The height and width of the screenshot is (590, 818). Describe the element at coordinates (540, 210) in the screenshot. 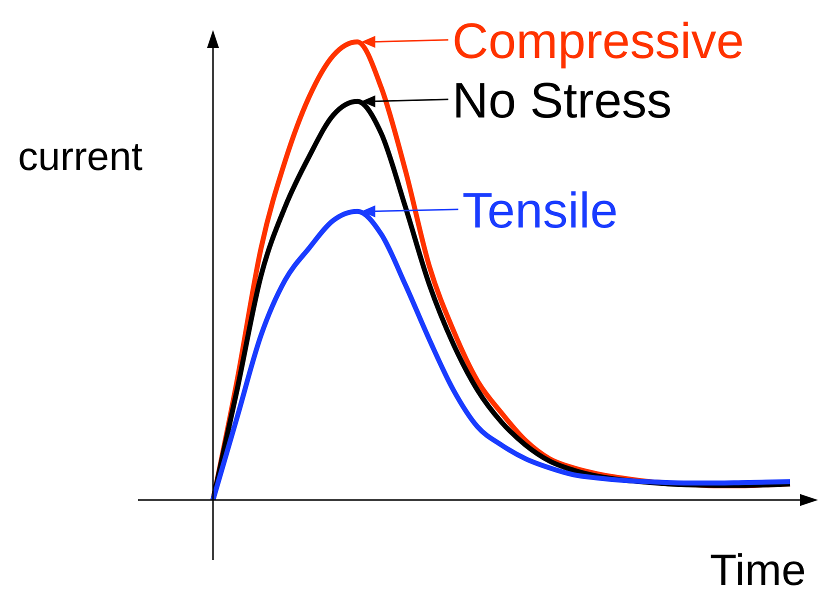

I see `legend-label: Tensile` at that location.